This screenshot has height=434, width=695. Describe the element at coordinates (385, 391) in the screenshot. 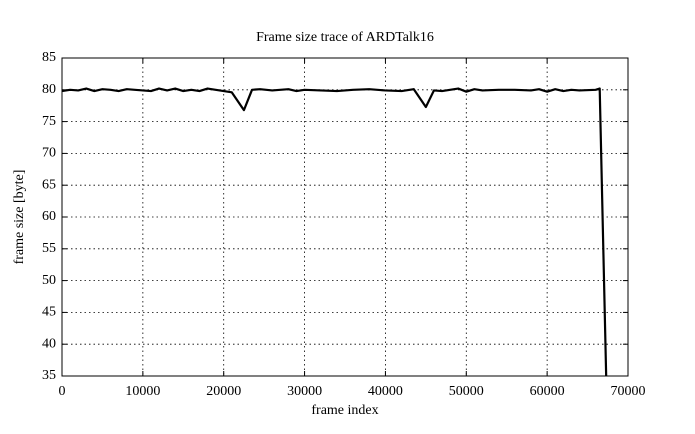

I see `x-tick-label: 40000` at that location.